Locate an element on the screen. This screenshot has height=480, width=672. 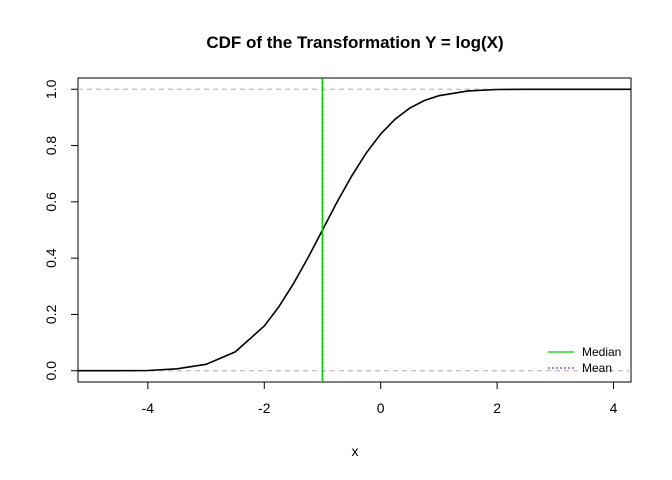
chart-title: CDF of the Transformation Y = log(X) is located at coordinates (354, 42).